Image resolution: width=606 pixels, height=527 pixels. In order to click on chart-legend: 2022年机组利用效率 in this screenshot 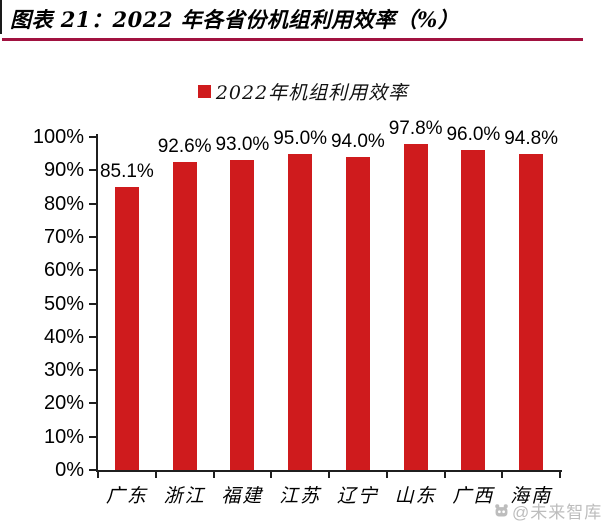, I will do `click(303, 91)`.